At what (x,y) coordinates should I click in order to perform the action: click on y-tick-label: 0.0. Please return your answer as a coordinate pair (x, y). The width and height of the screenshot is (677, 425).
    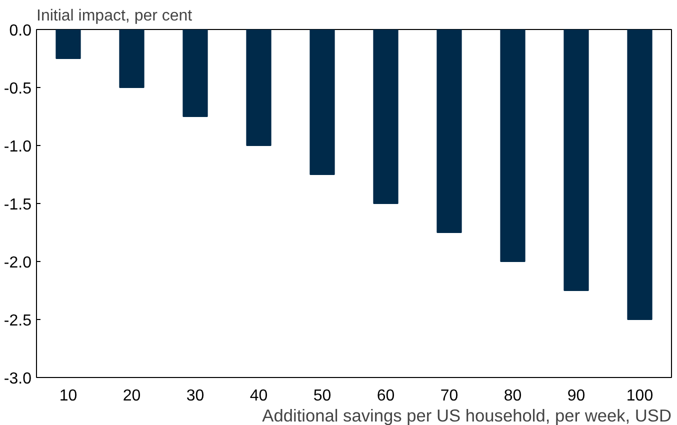
    Looking at the image, I should click on (20, 31).